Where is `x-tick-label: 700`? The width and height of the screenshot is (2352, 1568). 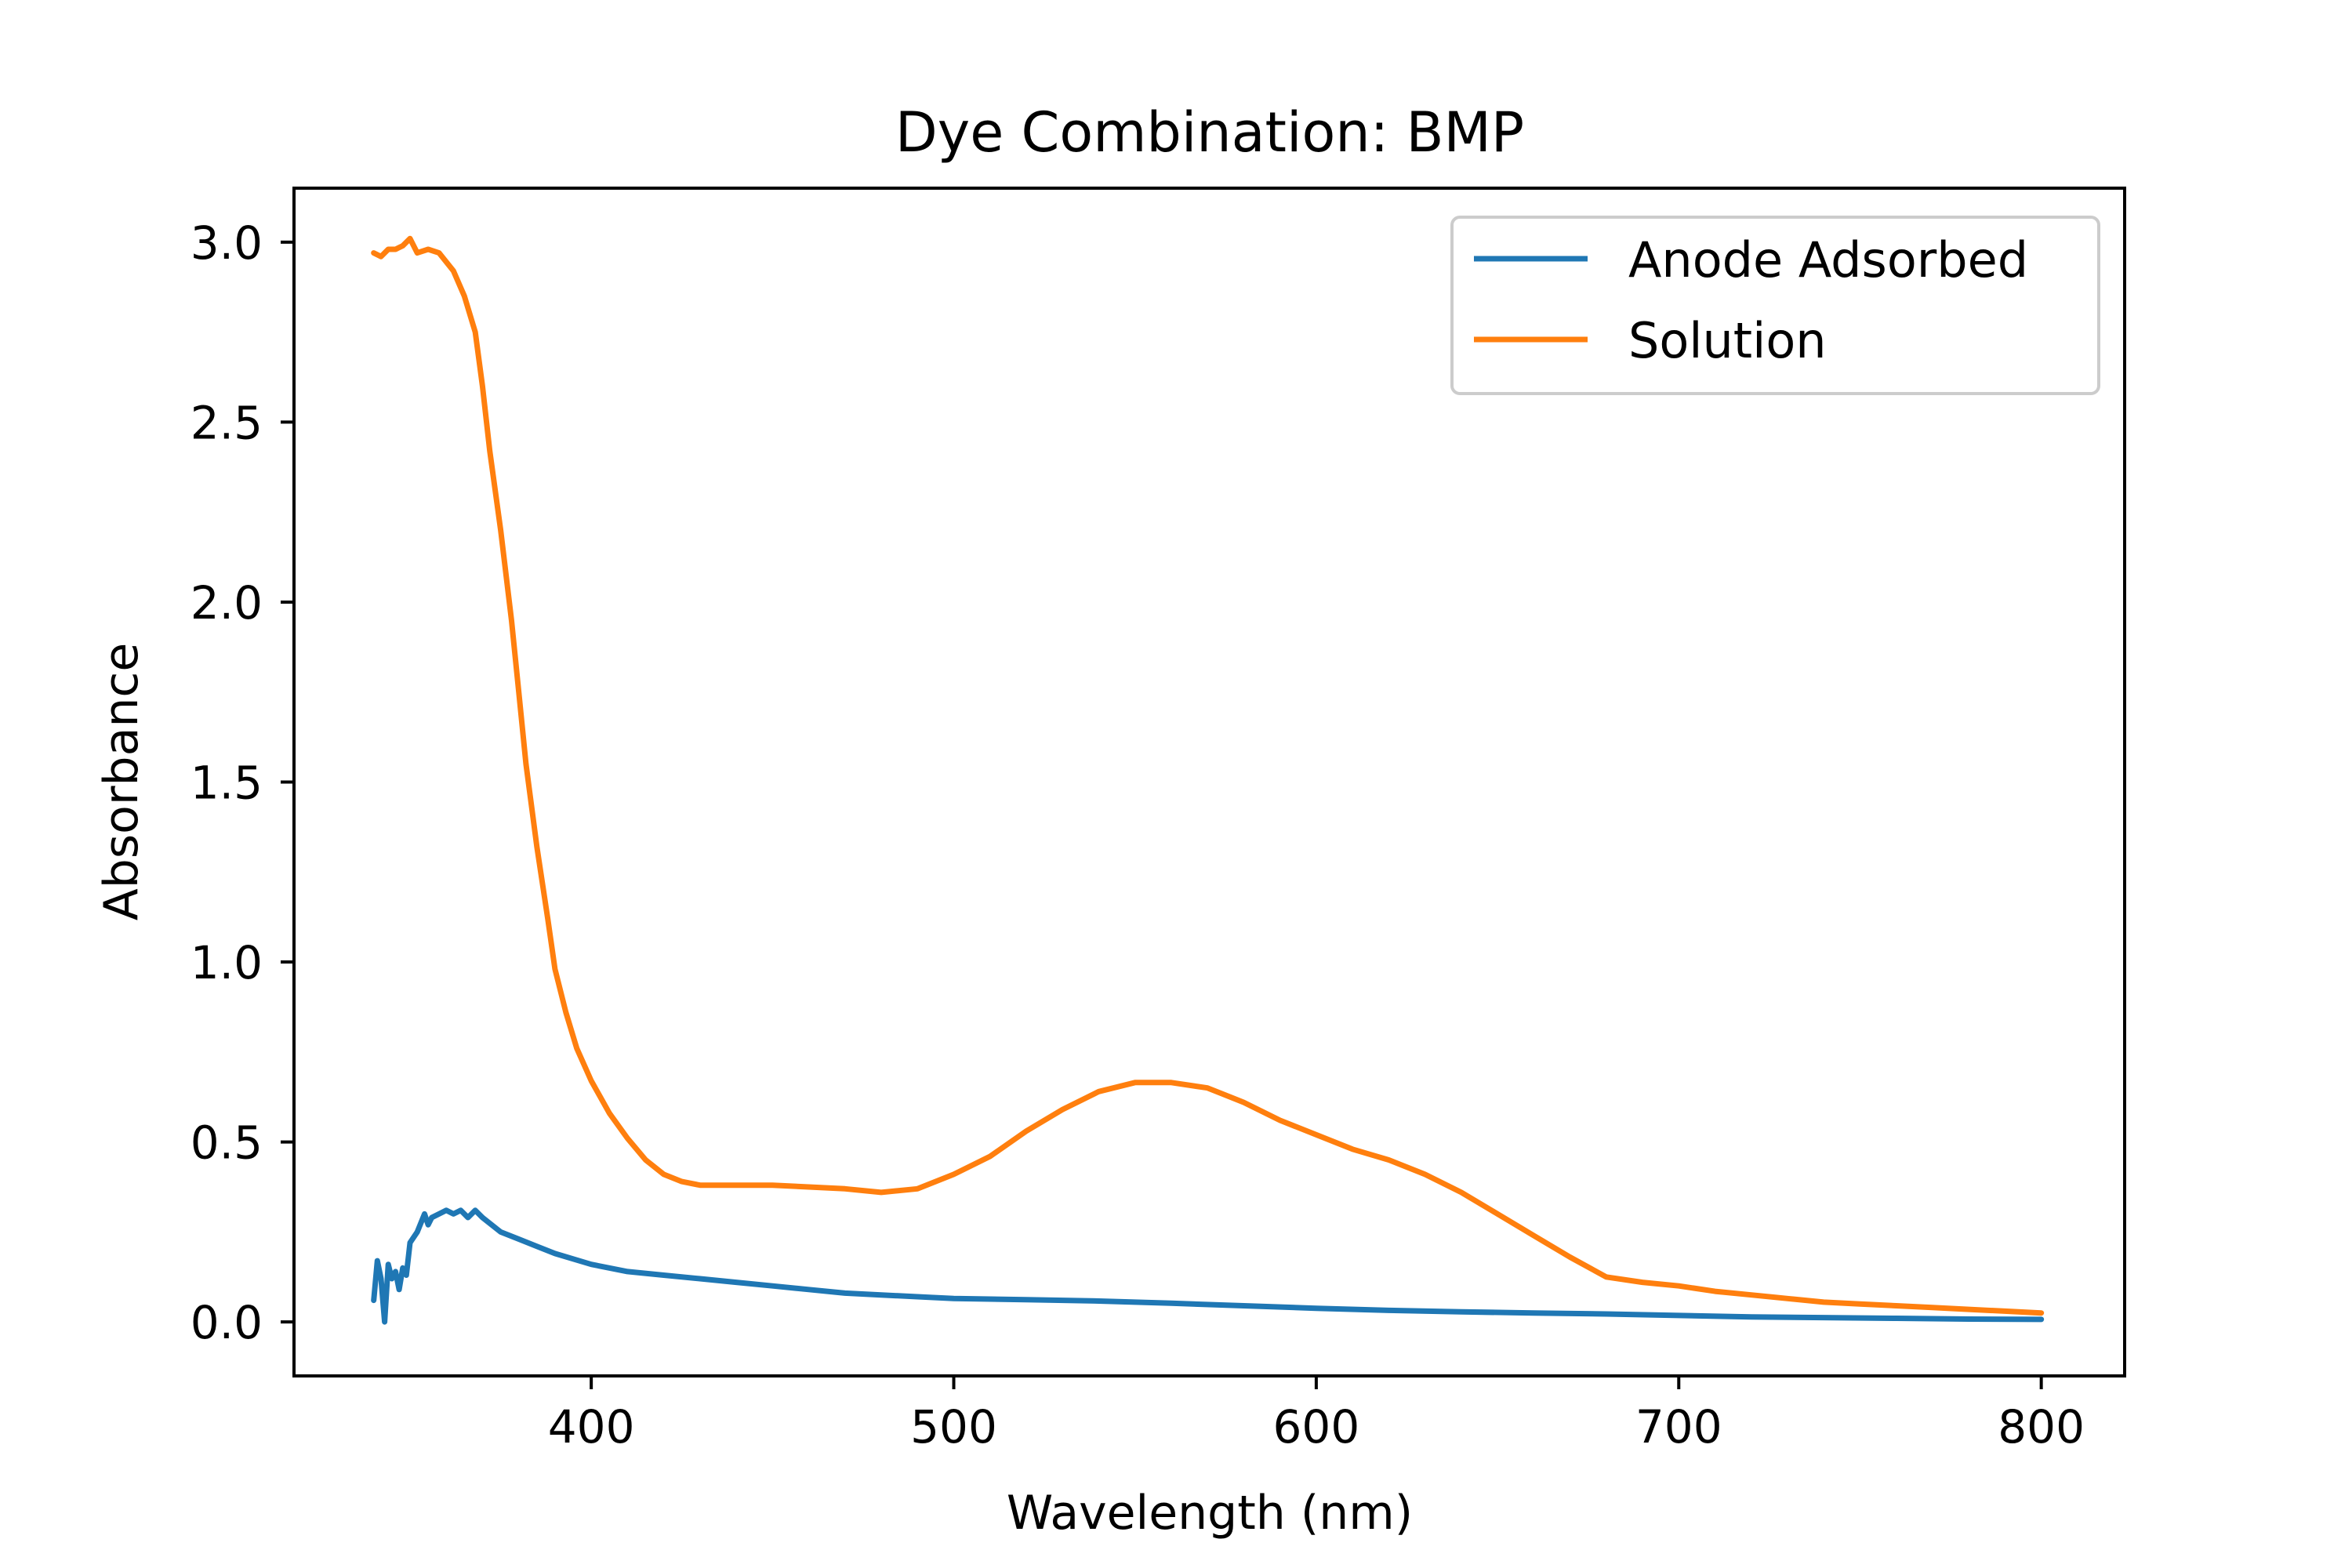 x-tick-label: 700 is located at coordinates (1678, 1427).